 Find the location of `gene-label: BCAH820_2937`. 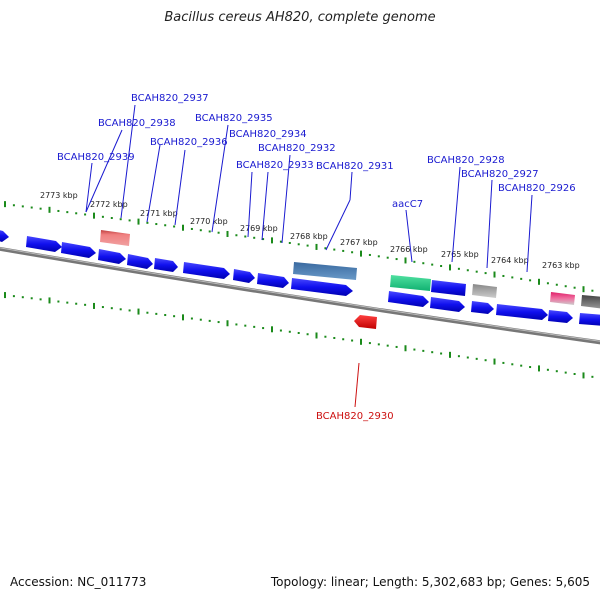

gene-label: BCAH820_2937 is located at coordinates (170, 98).